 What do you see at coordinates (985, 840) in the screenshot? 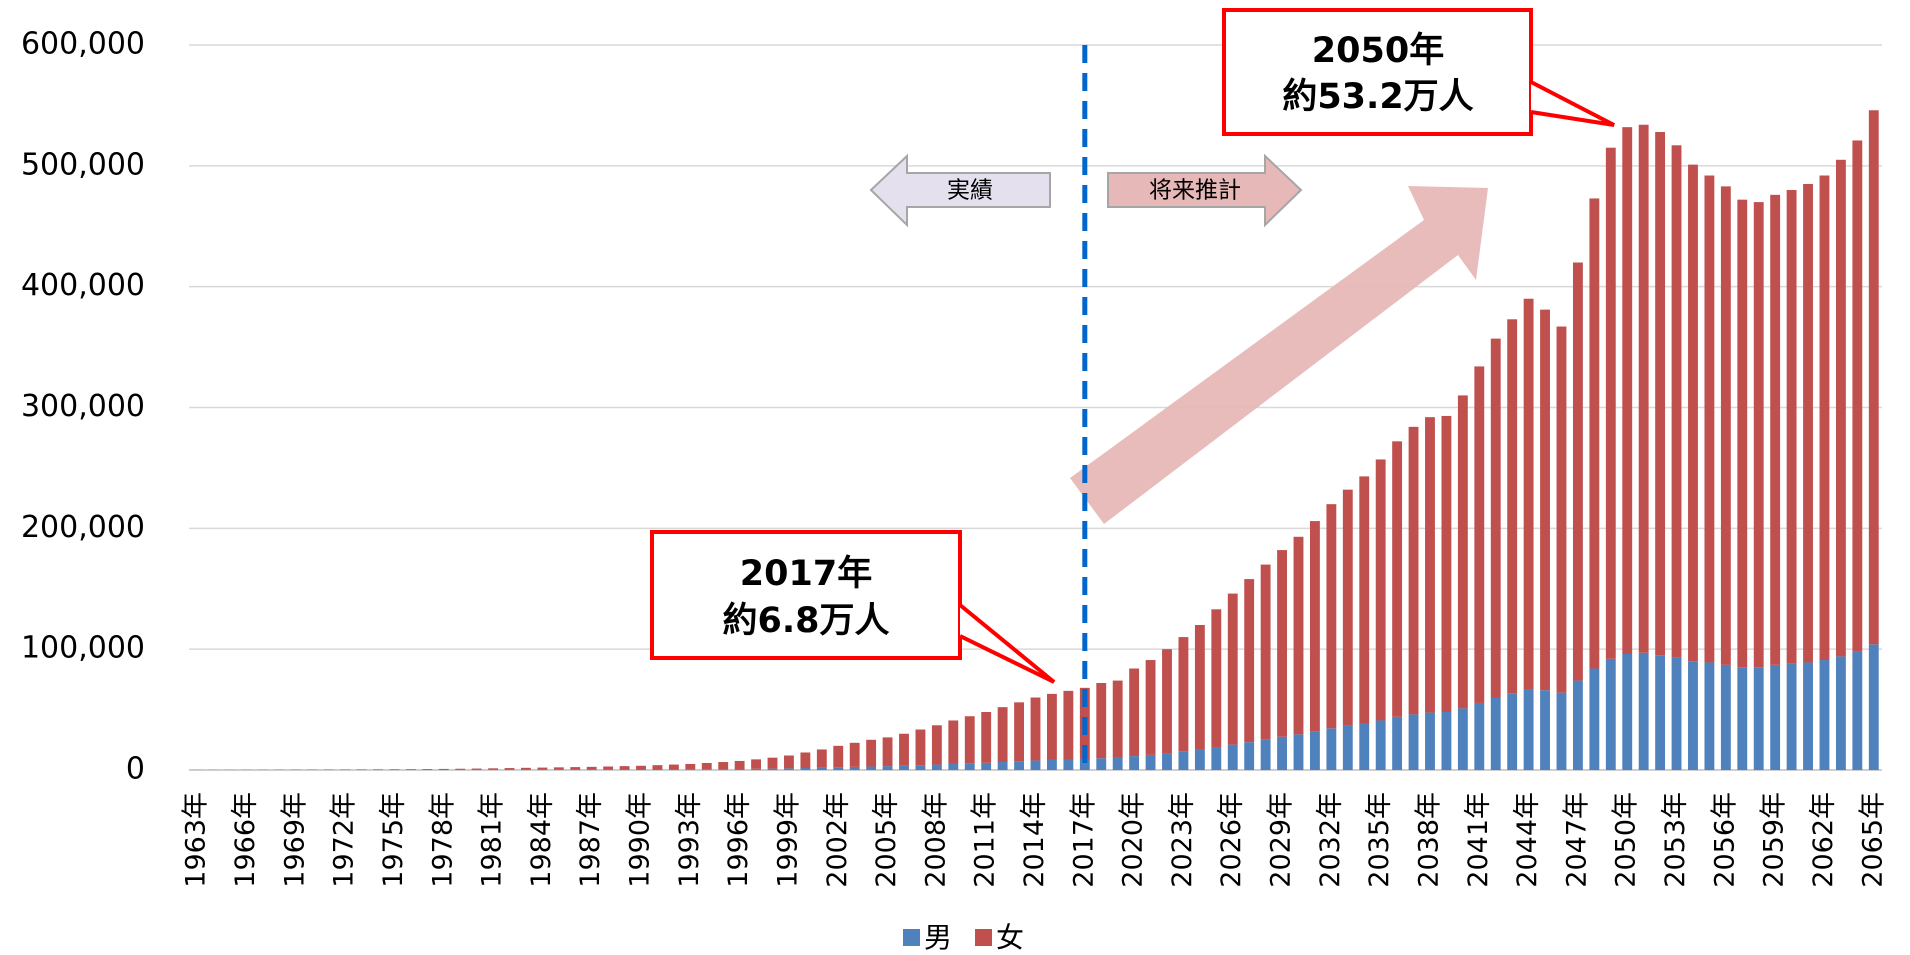
I see `x-tick-label: 2011年` at bounding box center [985, 840].